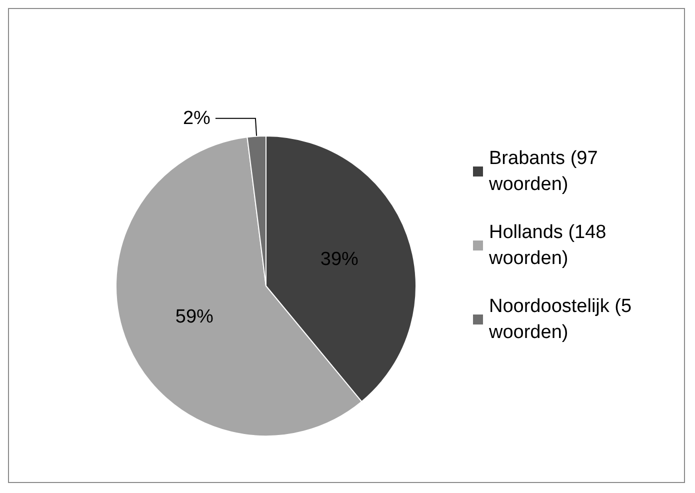 This screenshot has width=695, height=493. Describe the element at coordinates (546, 171) in the screenshot. I see `legend-label: Brabants (97 woorden)` at that location.